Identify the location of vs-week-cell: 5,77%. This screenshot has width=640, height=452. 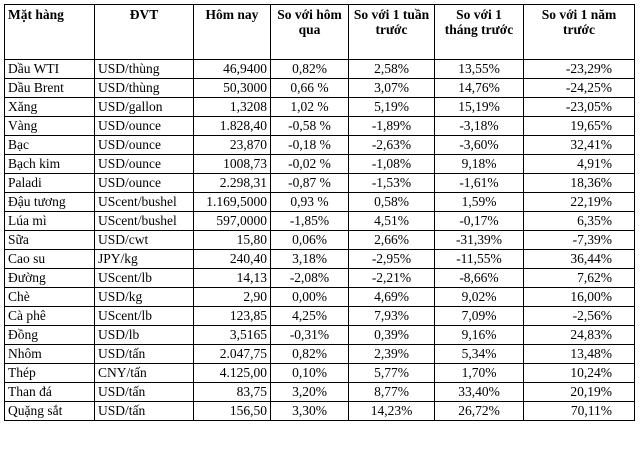
(391, 373).